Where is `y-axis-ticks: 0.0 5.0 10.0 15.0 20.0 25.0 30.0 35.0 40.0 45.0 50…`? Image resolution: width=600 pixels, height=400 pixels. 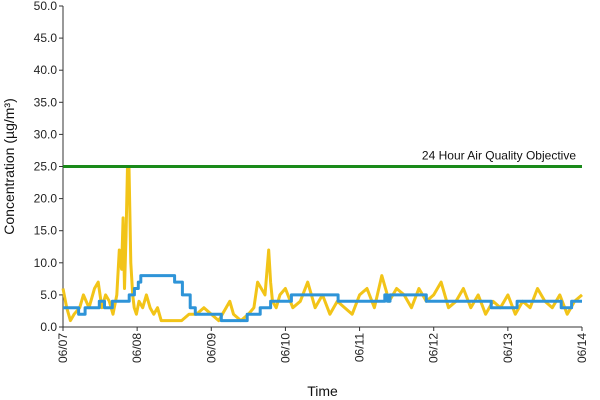 y-axis-ticks: 0.0 5.0 10.0 15.0 20.0 25.0 30.0 35.0 40.0 45.0 50… is located at coordinates (48, 167).